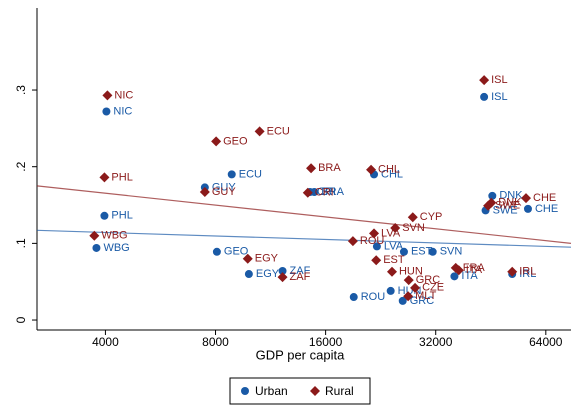 The height and width of the screenshot is (406, 572). What do you see at coordinates (271, 391) in the screenshot?
I see `legend-label: Urban` at bounding box center [271, 391].